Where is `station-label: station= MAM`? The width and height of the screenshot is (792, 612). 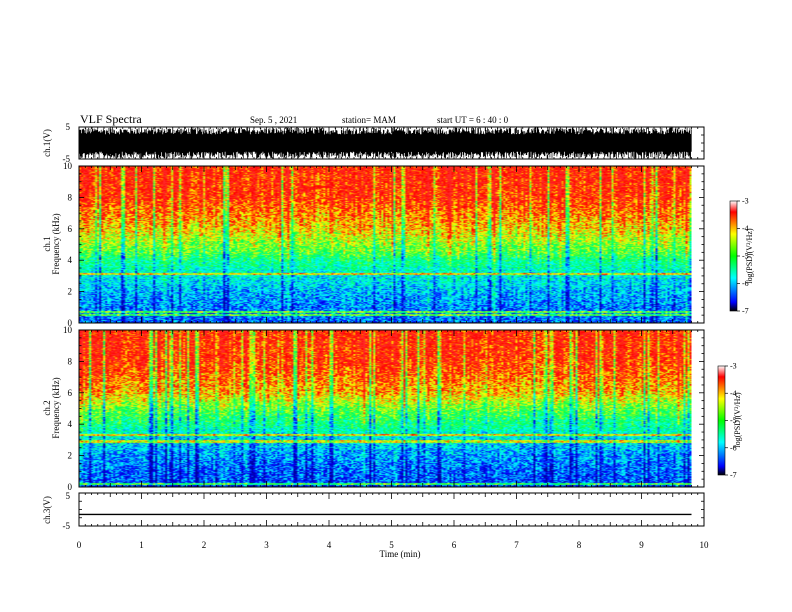 station-label: station= MAM is located at coordinates (369, 120).